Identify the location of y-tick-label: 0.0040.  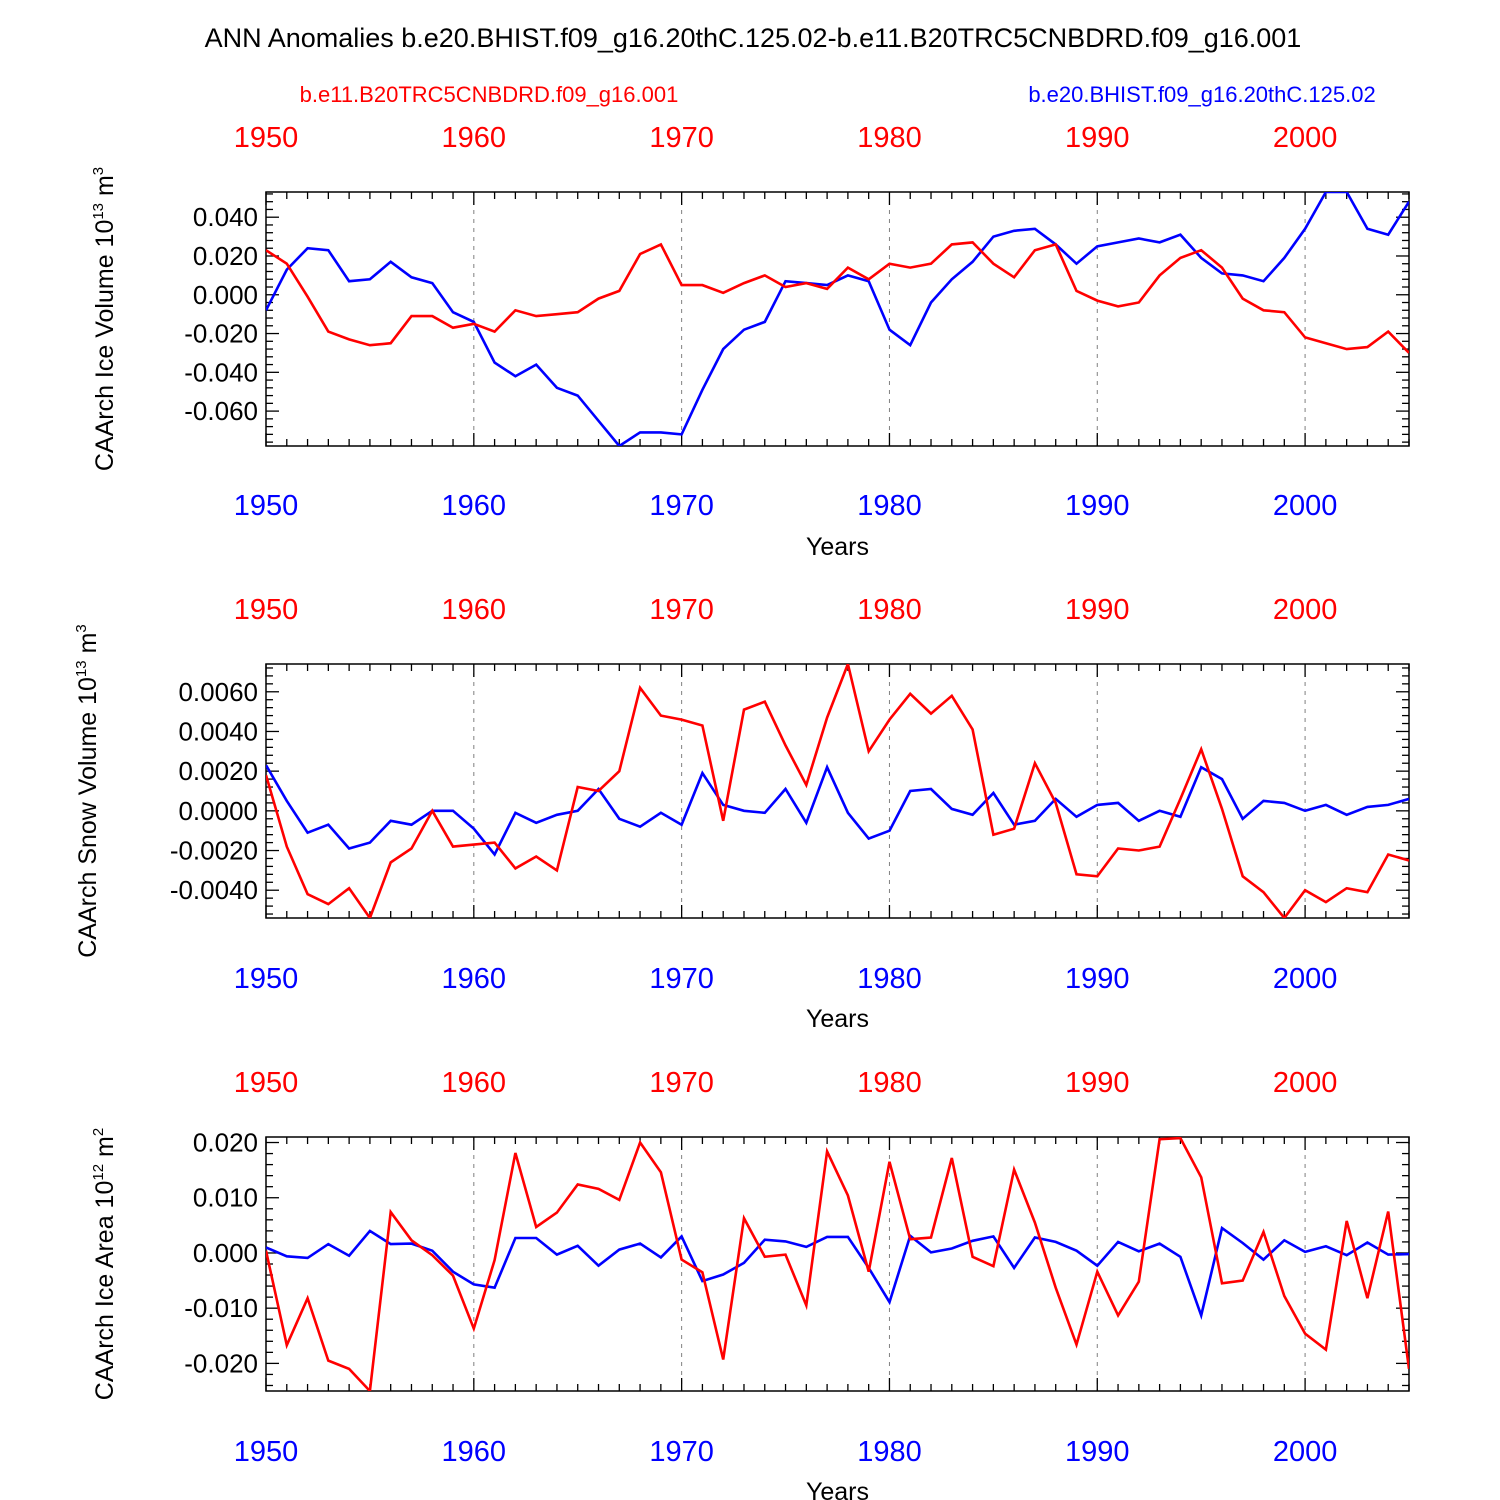
(218, 731).